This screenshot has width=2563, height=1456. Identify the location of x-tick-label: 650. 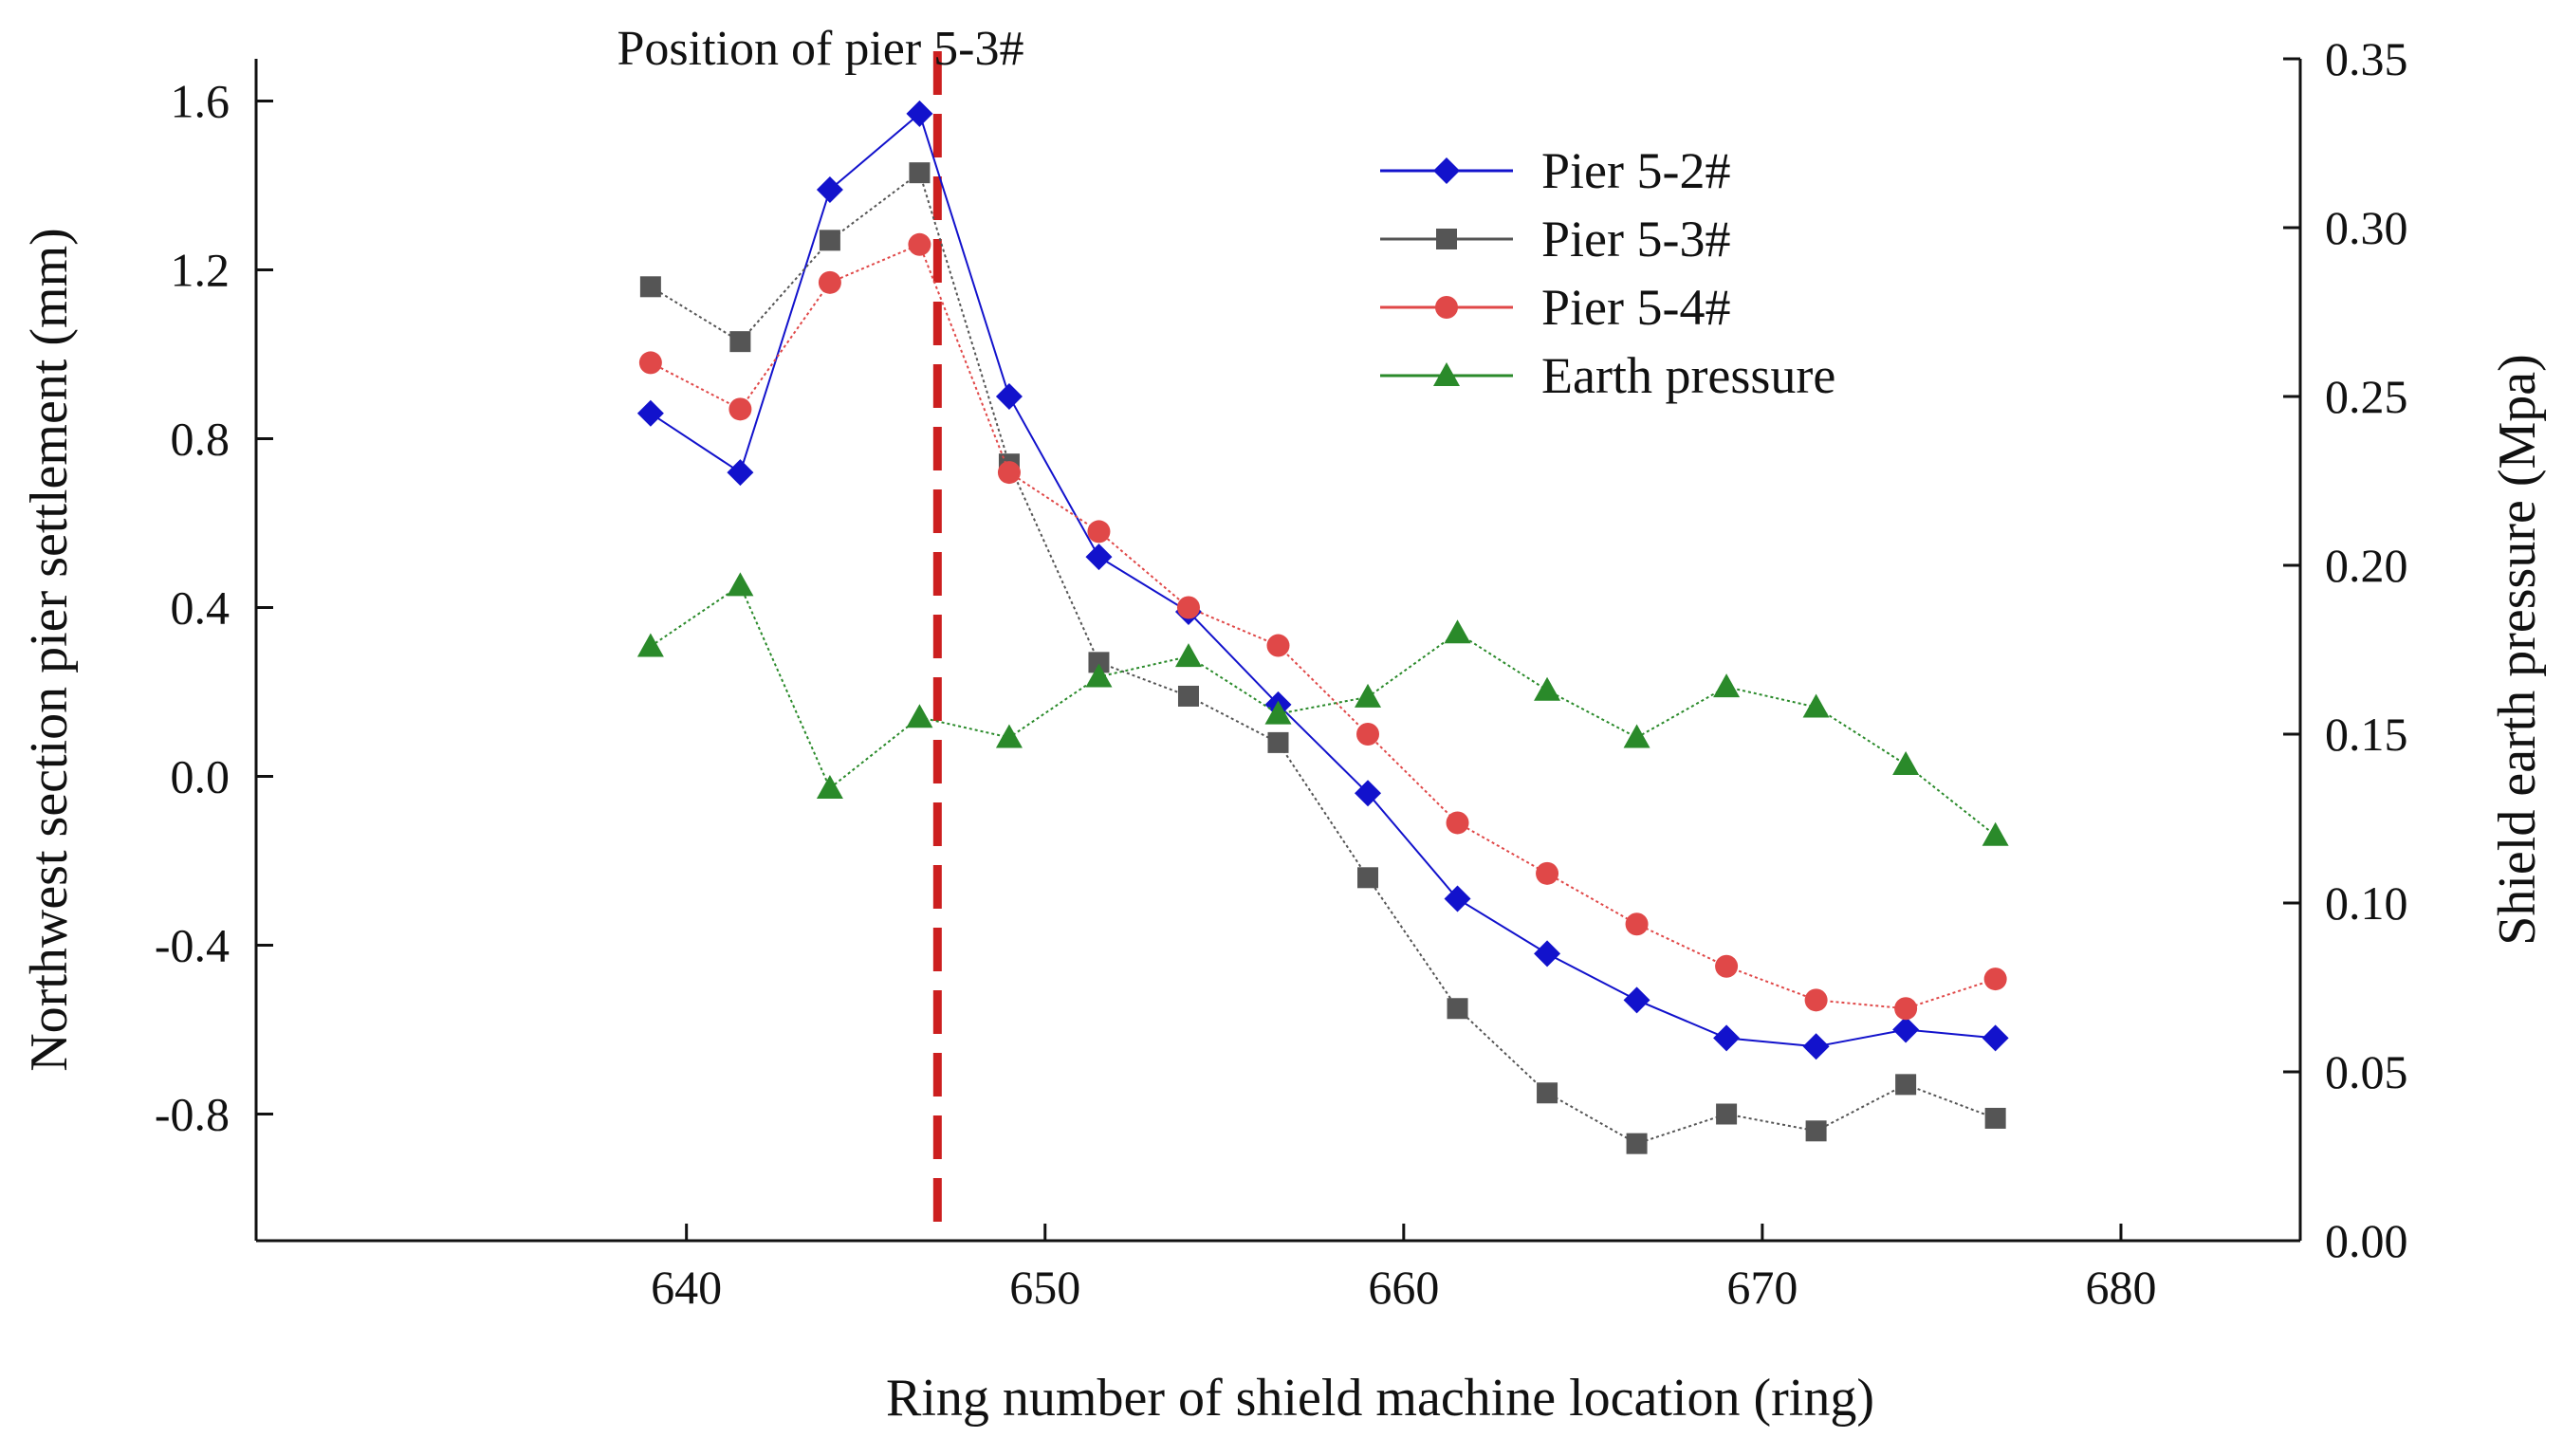
(1045, 1287).